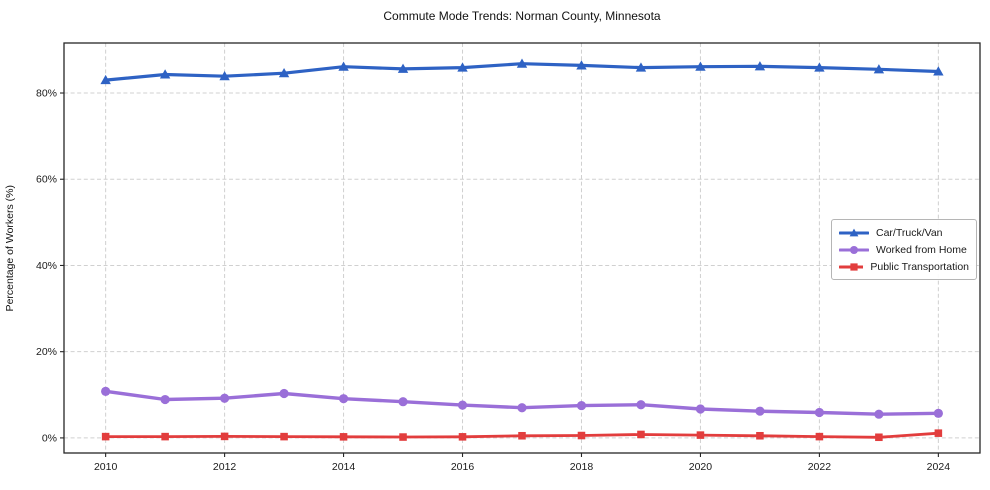 Image resolution: width=990 pixels, height=490 pixels. I want to click on legend-item: Car/Truck/Van, so click(904, 232).